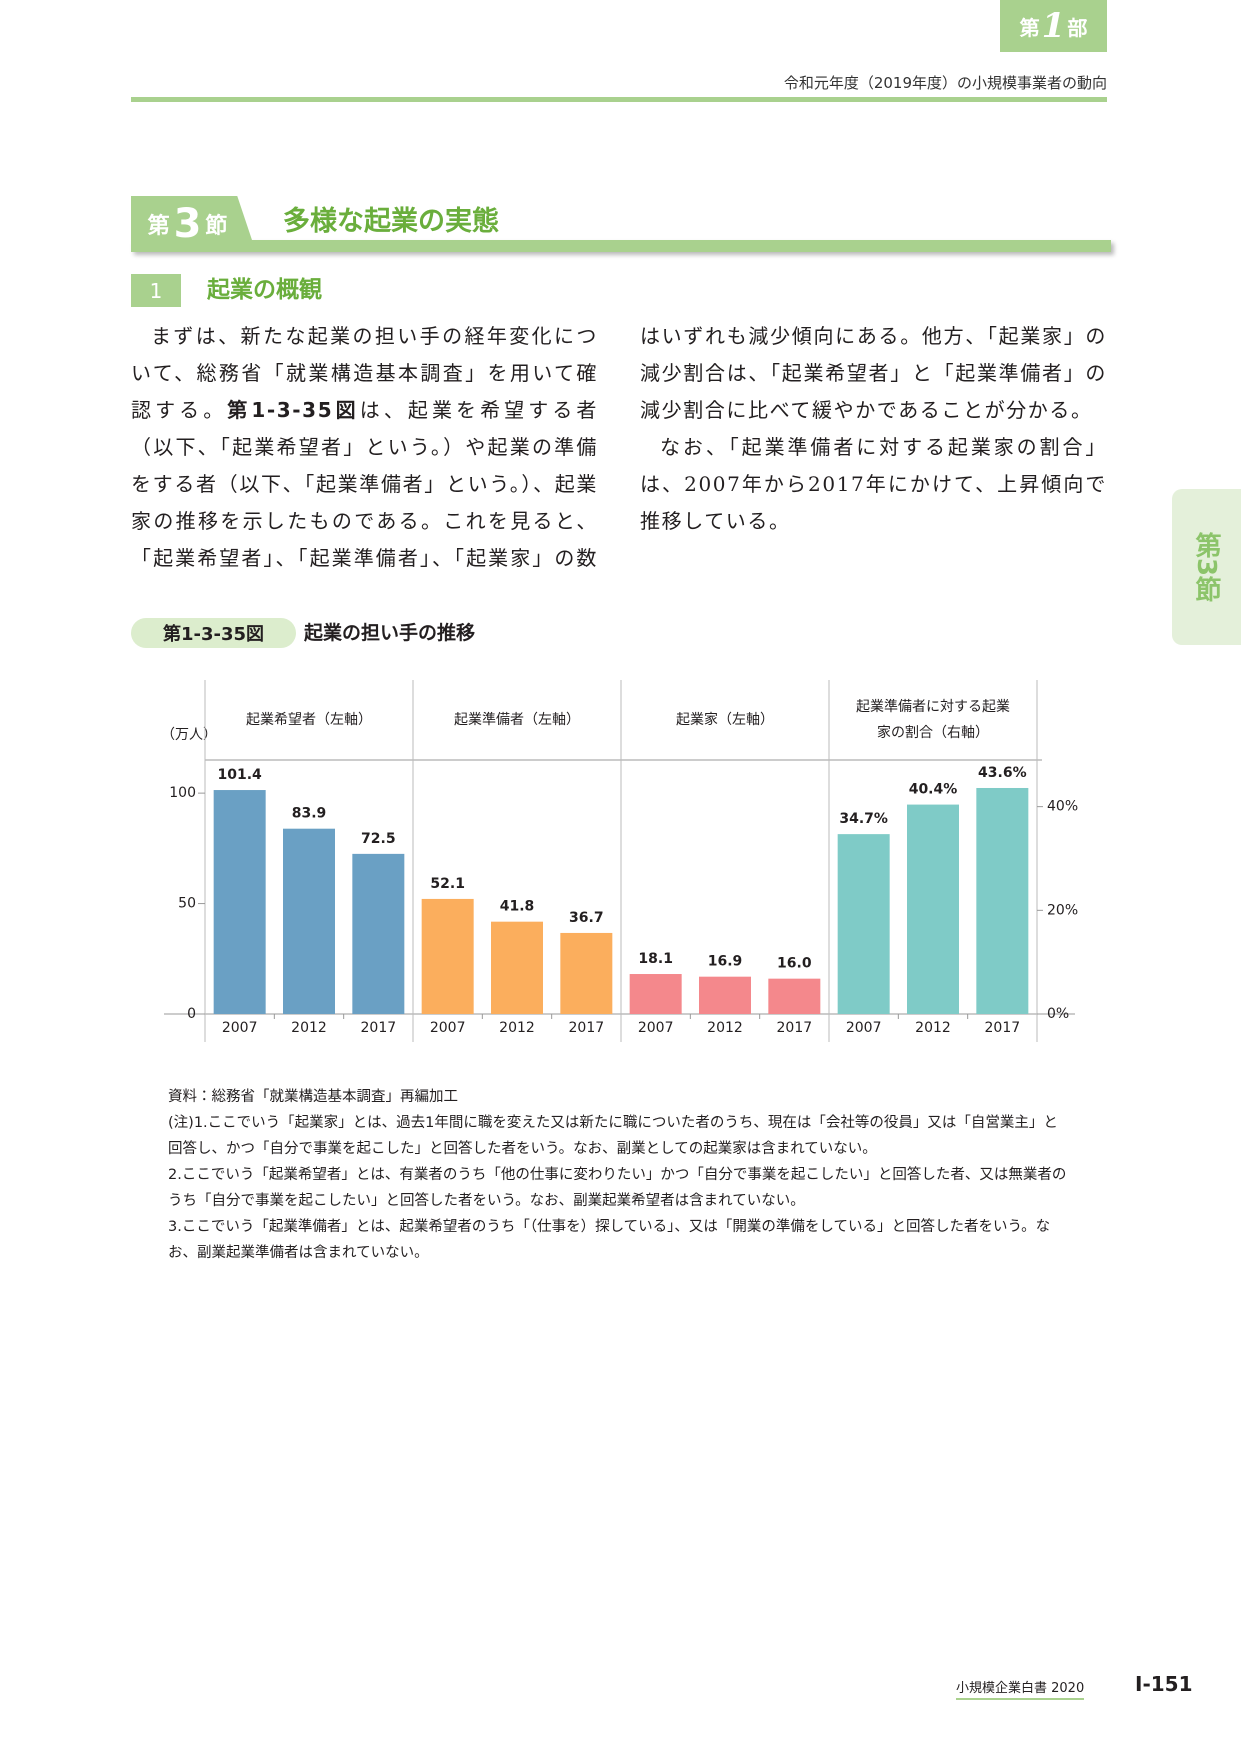  I want to click on value-label: 101.4, so click(240, 775).